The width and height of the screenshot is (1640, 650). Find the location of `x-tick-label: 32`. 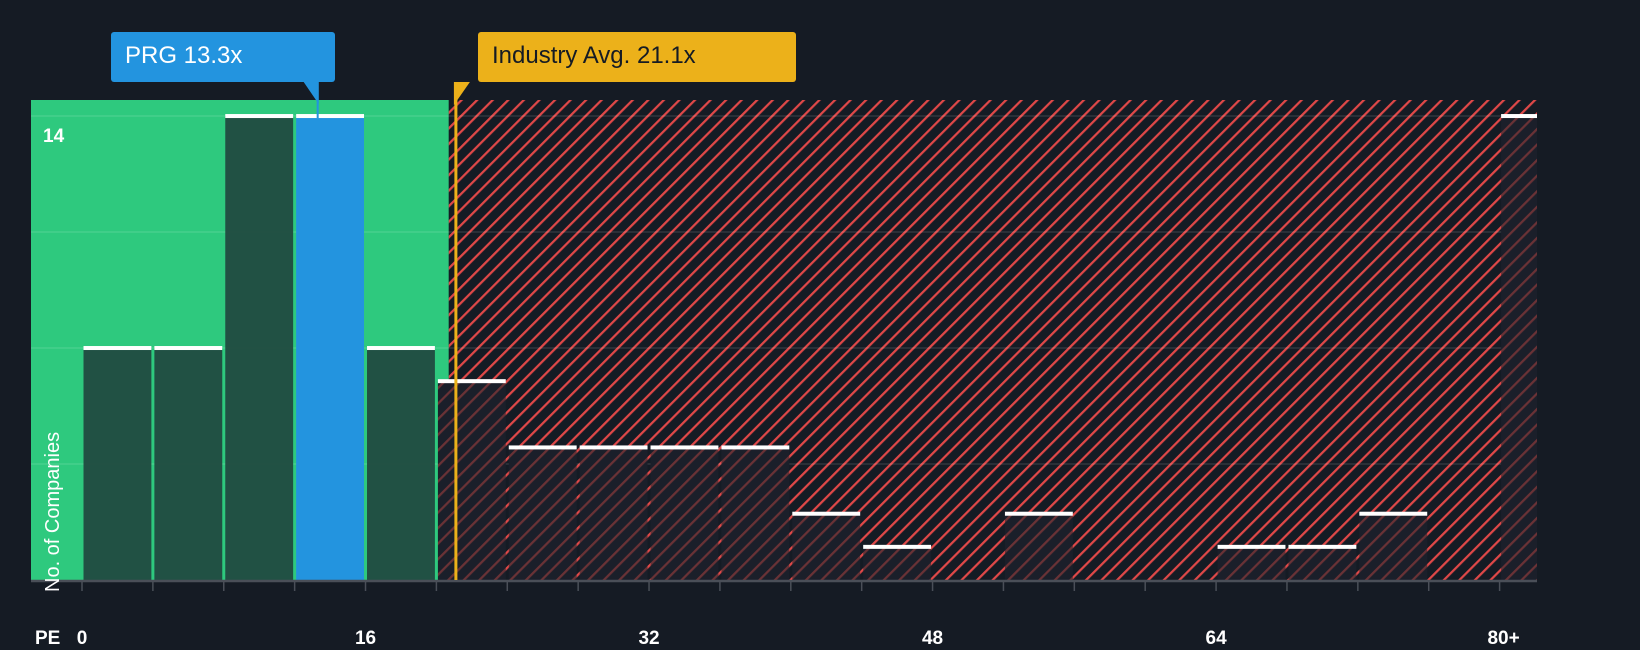

x-tick-label: 32 is located at coordinates (649, 638).